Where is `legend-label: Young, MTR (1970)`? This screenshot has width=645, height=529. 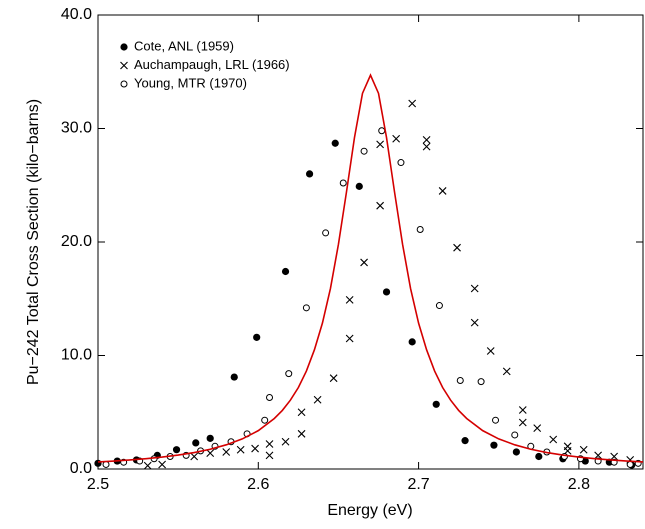
legend-label: Young, MTR (1970) is located at coordinates (190, 82).